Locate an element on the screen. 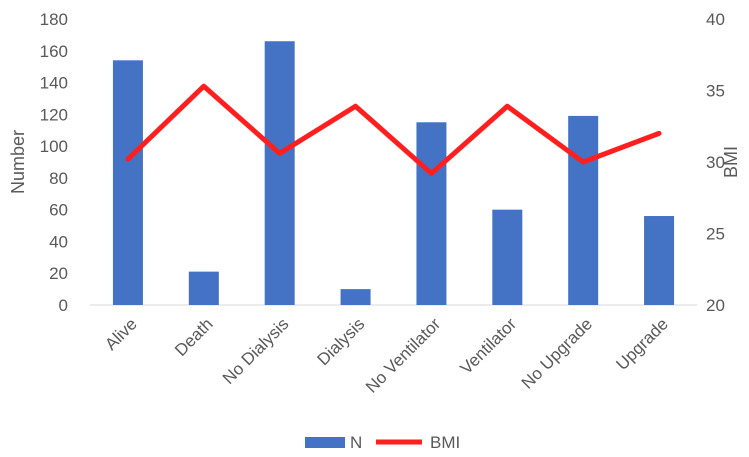  legend-label-n: N is located at coordinates (356, 442).